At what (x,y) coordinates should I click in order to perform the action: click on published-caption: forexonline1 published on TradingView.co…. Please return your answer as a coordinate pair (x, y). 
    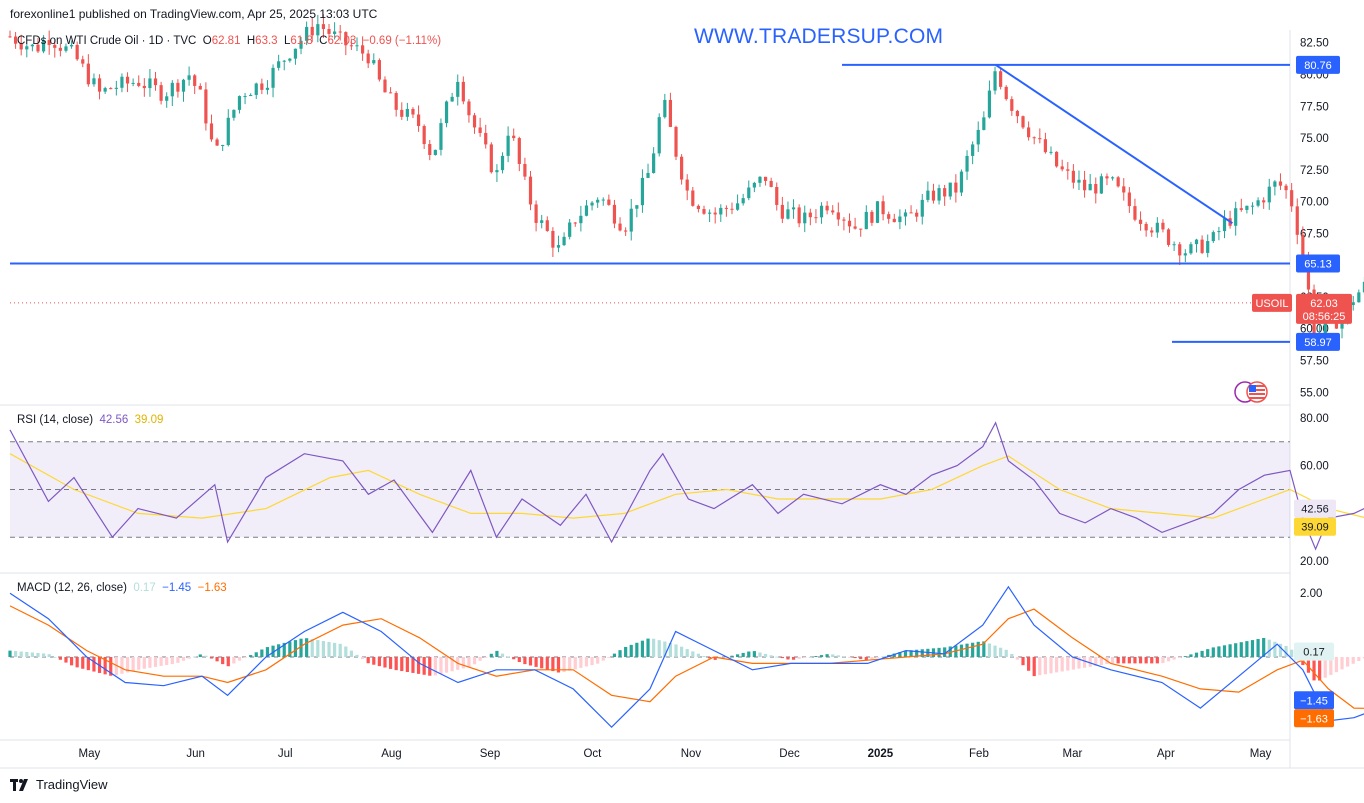
    Looking at the image, I should click on (194, 14).